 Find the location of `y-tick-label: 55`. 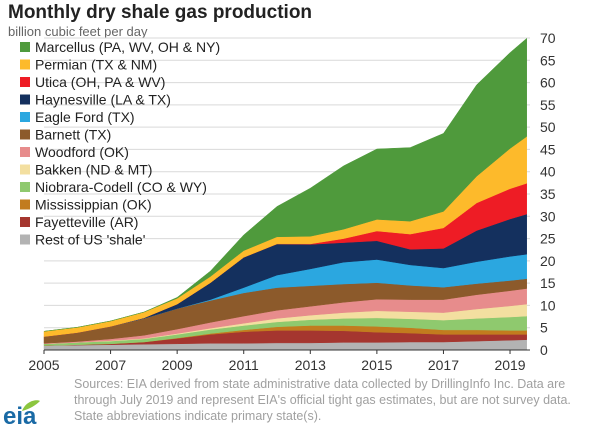

y-tick-label: 55 is located at coordinates (548, 105).